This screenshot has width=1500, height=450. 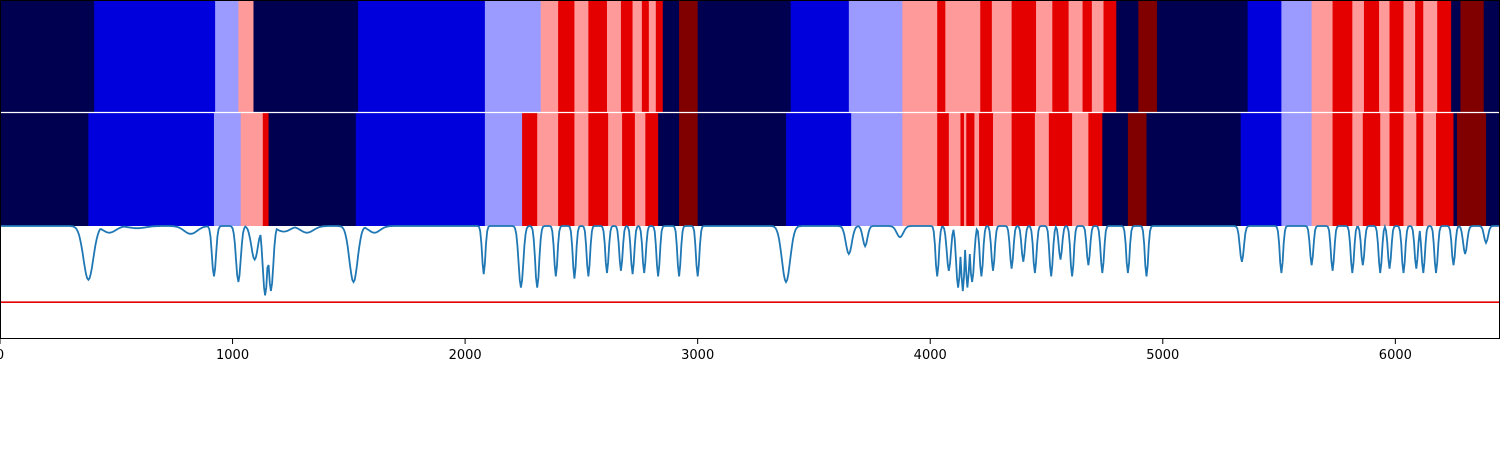 I want to click on x-tick-label: 5000, so click(x=1162, y=355).